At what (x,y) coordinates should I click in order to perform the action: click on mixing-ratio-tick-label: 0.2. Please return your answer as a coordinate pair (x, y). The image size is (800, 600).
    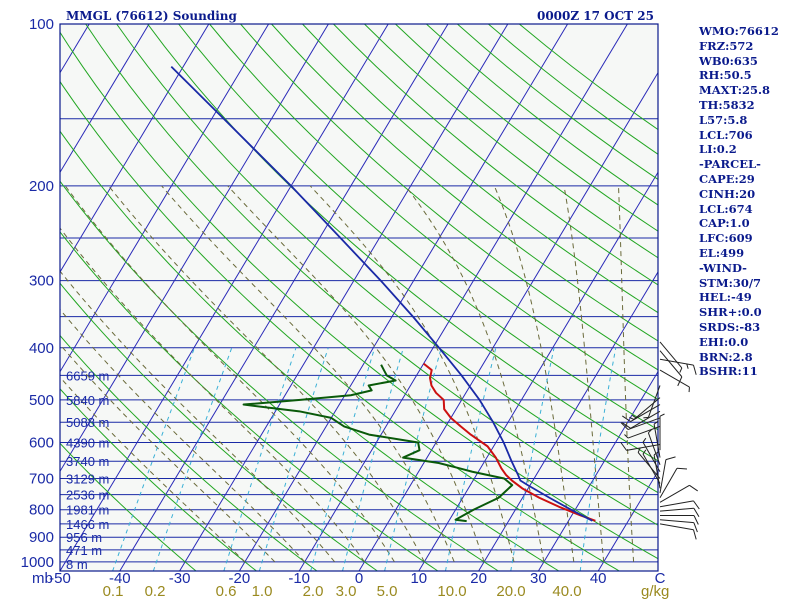
    Looking at the image, I should click on (155, 591).